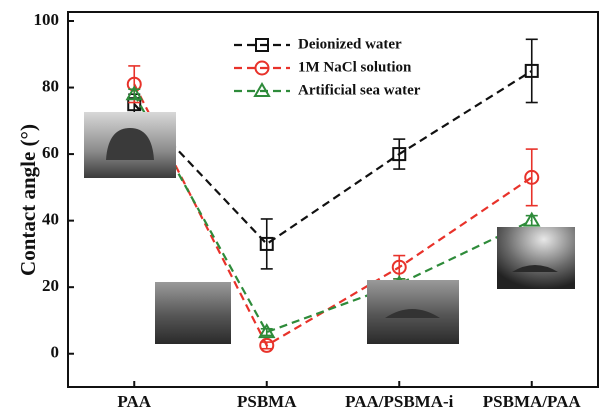 The image size is (616, 411). What do you see at coordinates (28, 200) in the screenshot?
I see `y-axis-title: Contact angle (°)` at bounding box center [28, 200].